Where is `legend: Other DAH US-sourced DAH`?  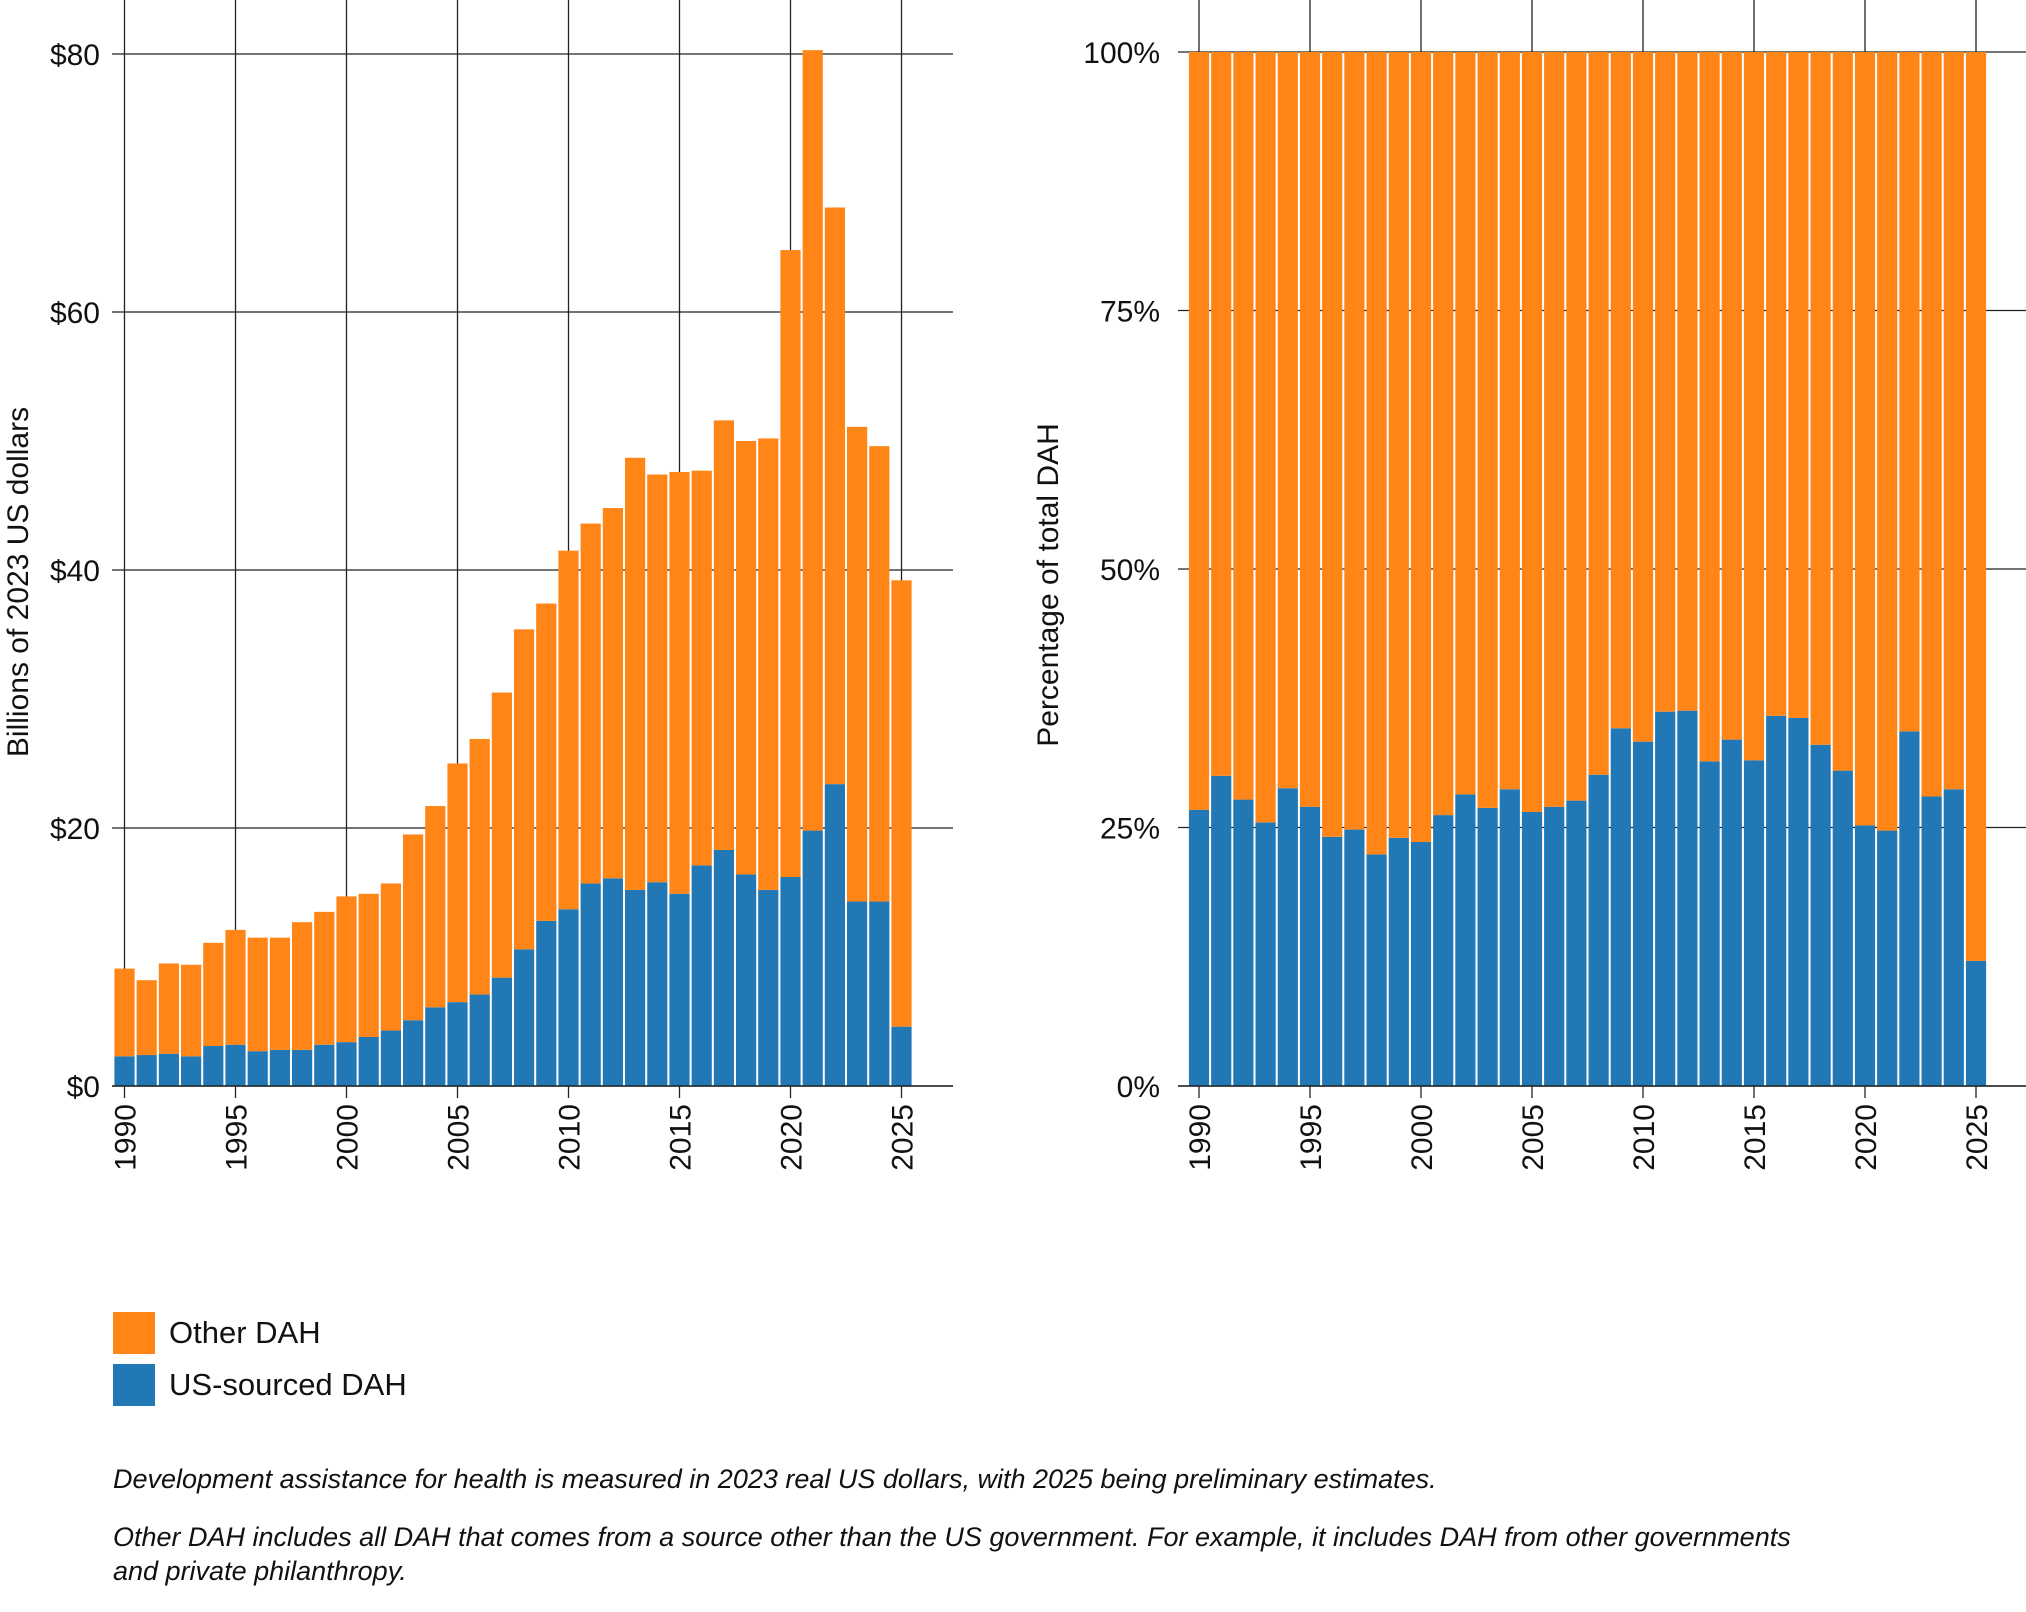 legend: Other DAH US-sourced DAH is located at coordinates (260, 1364).